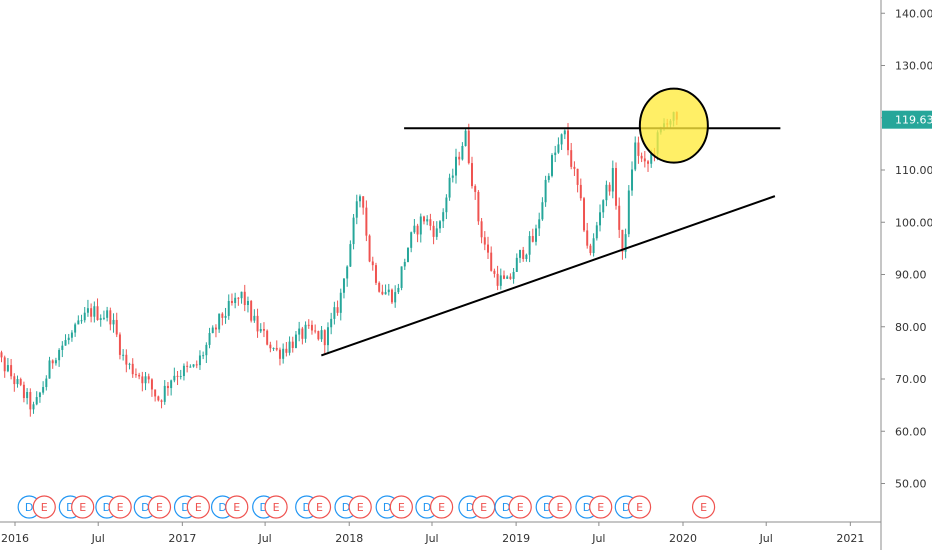 Image resolution: width=932 pixels, height=554 pixels. I want to click on time-axis: 2016 Jul 2017 Jul 2018 Jul 2019 Jul 2020 Jul 2021, so click(440, 533).